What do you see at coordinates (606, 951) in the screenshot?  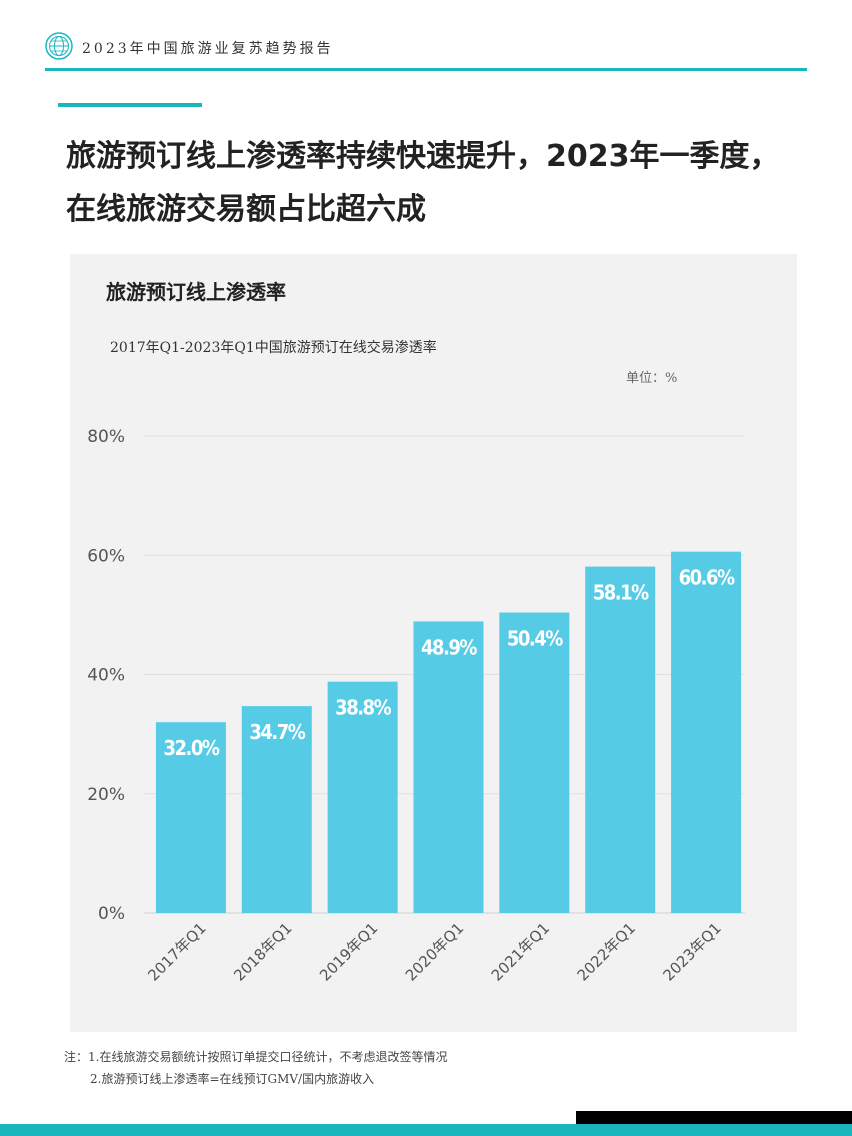 I see `x-tick-label-5: 2022年Q1` at bounding box center [606, 951].